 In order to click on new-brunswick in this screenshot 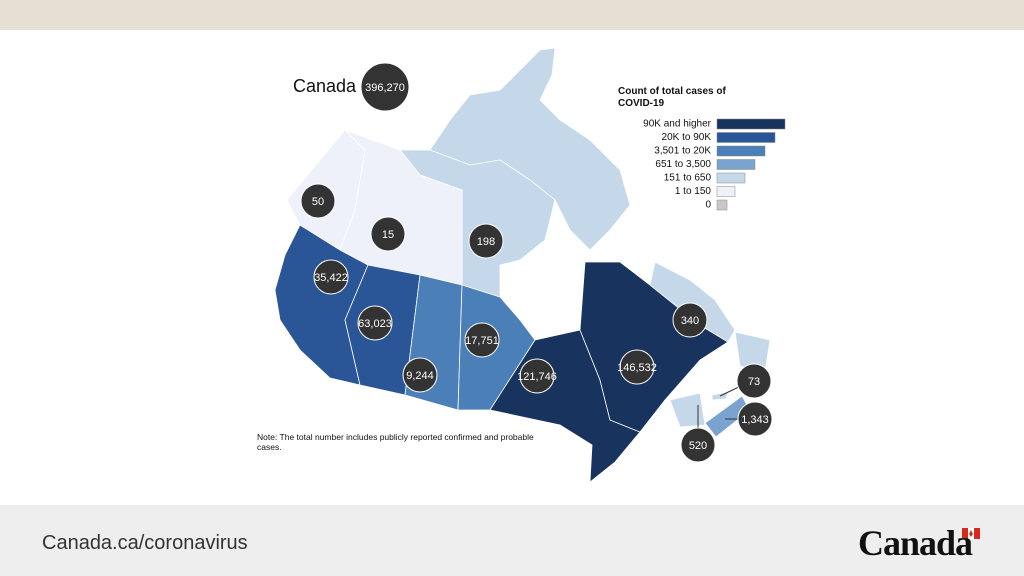, I will do `click(687, 410)`.